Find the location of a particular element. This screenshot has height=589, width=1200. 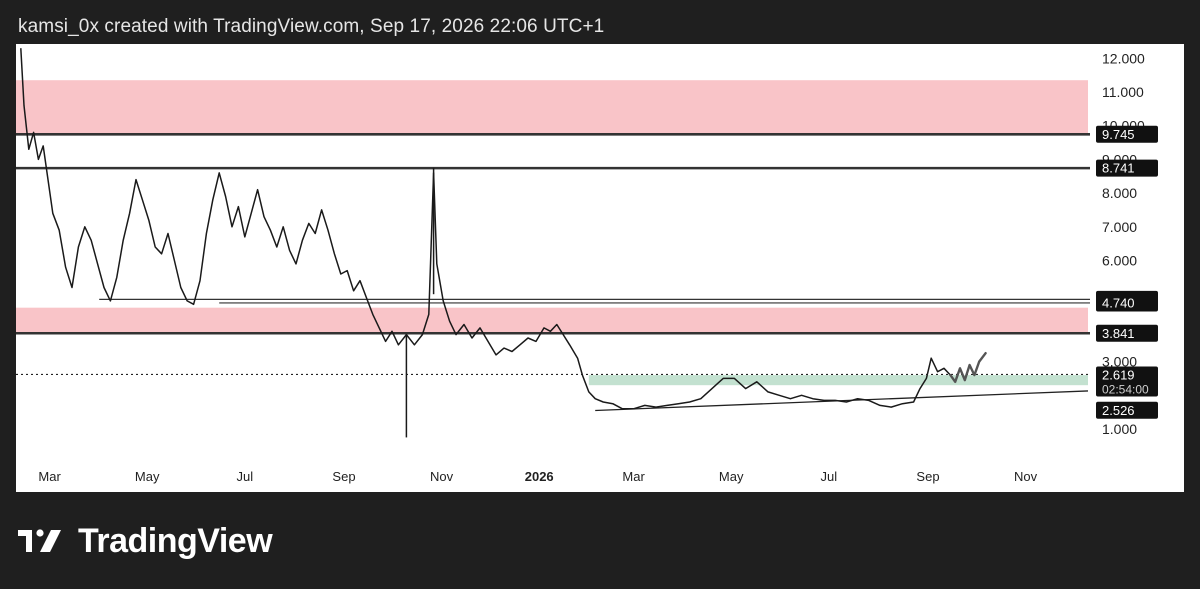

y-tick-label: 7.000 is located at coordinates (1119, 227).